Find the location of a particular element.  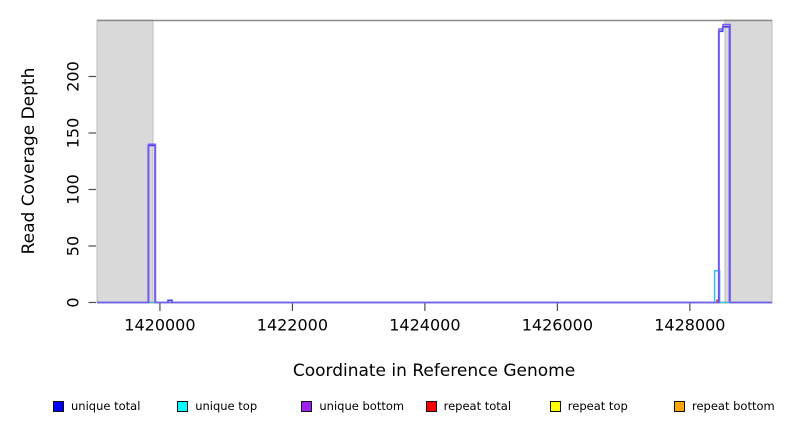

legend-label: repeat total is located at coordinates (477, 406).